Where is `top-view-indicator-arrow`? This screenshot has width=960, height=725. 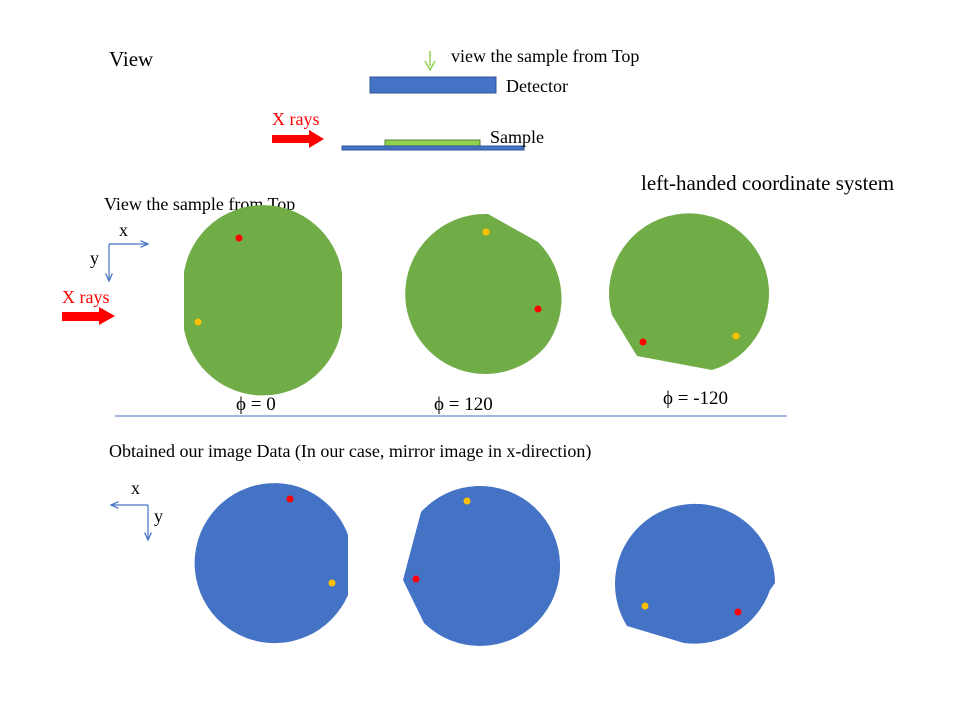 top-view-indicator-arrow is located at coordinates (430, 61).